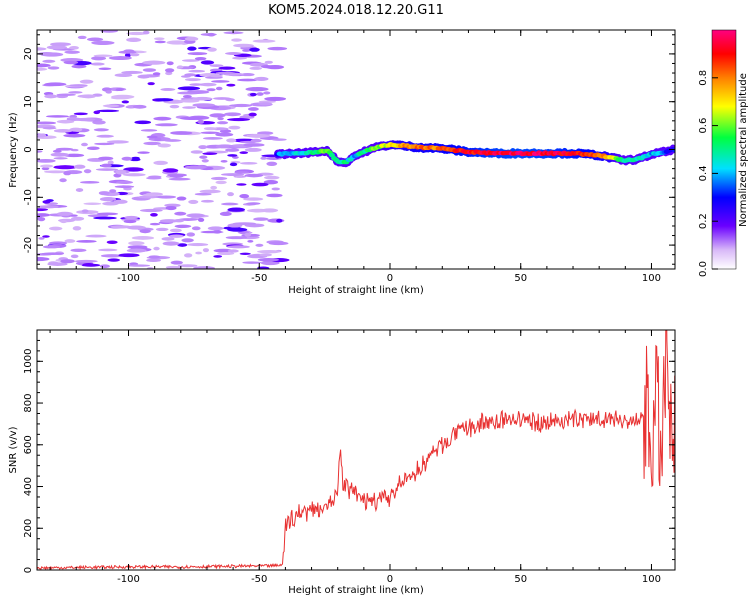 The height and width of the screenshot is (600, 750). What do you see at coordinates (743, 150) in the screenshot?
I see `colorbar-label: Normalized spectral amplitude` at bounding box center [743, 150].